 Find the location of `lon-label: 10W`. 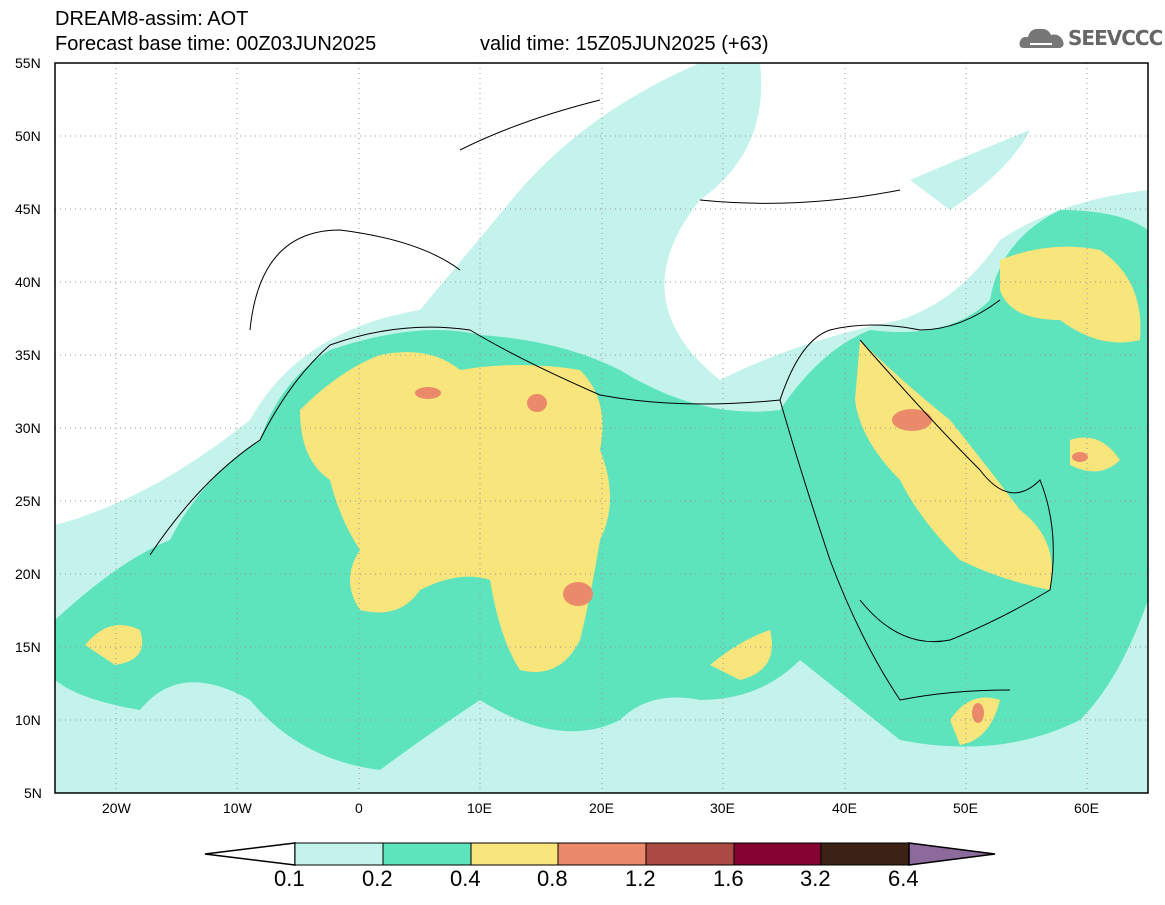

lon-label: 10W is located at coordinates (237, 808).